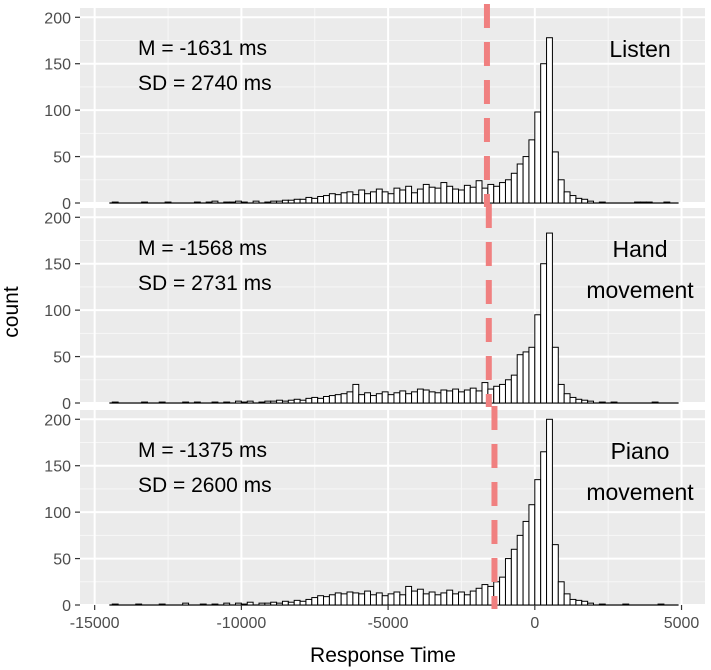  Describe the element at coordinates (640, 290) in the screenshot. I see `panel-condition-label: movement` at that location.